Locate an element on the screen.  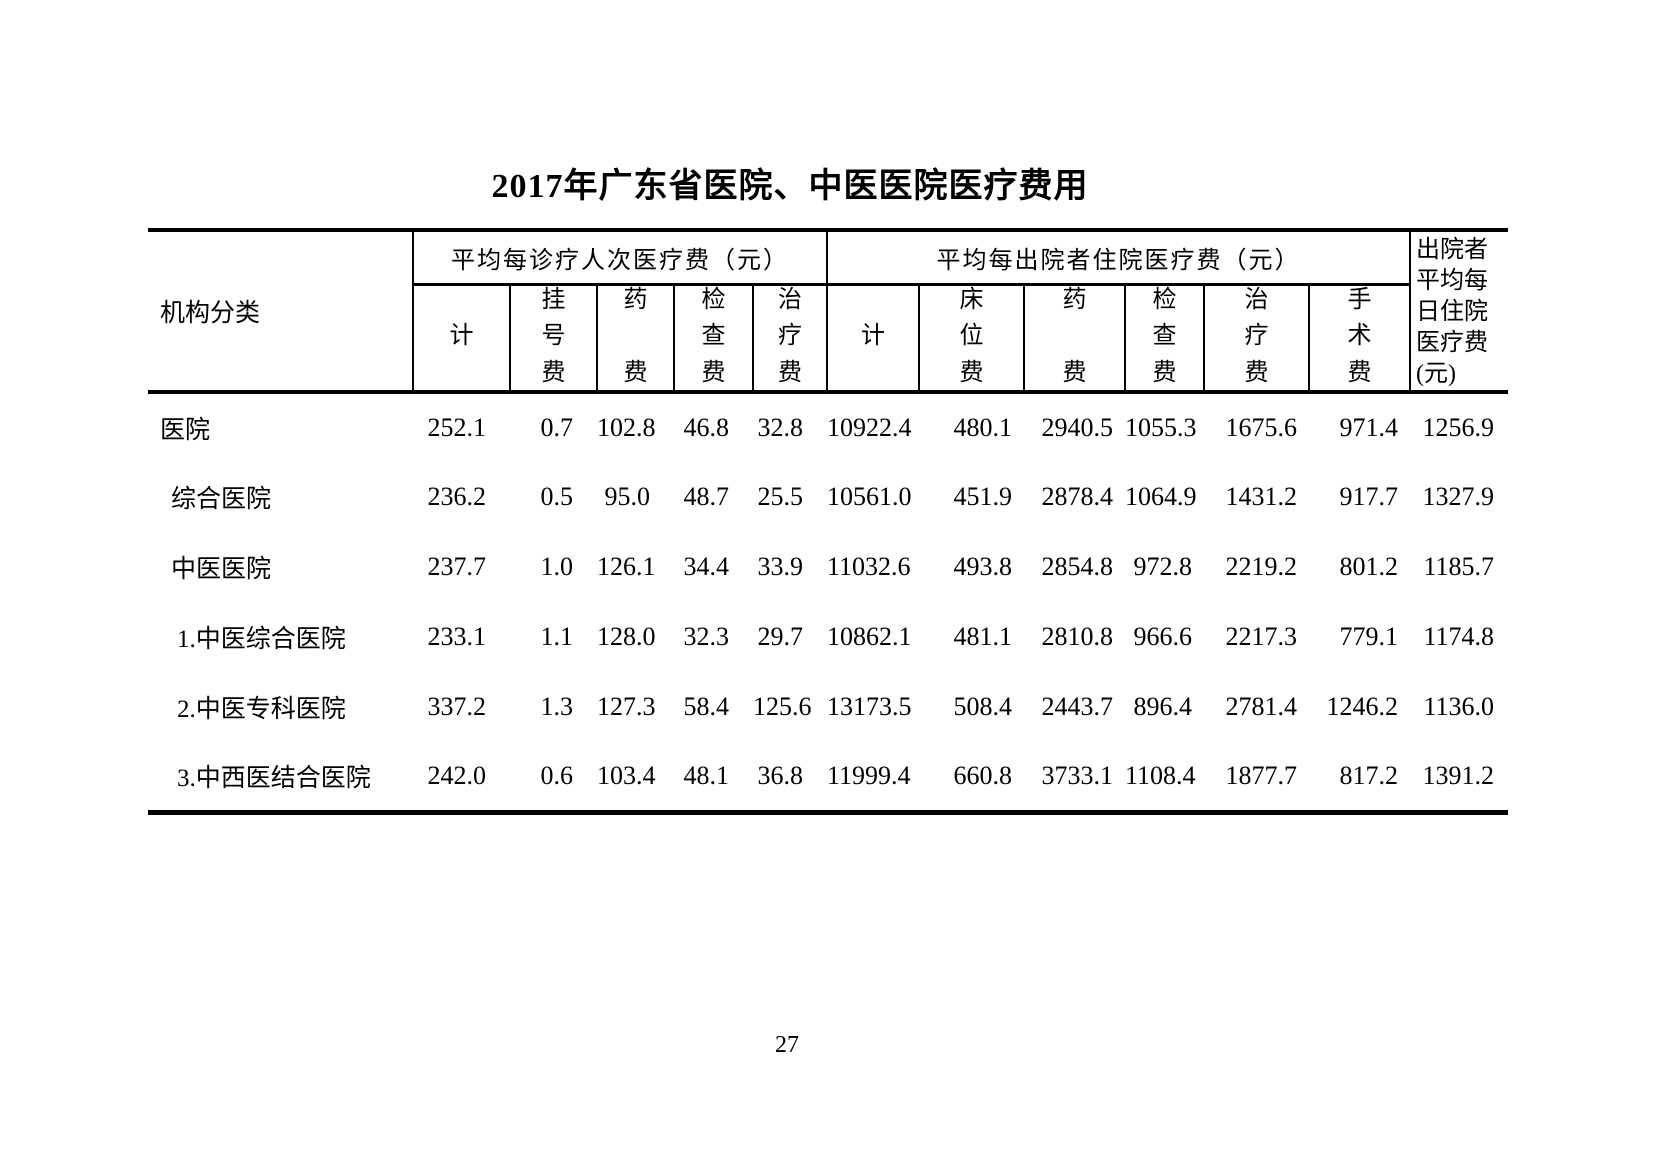
cell-value: 10862.1 is located at coordinates (869, 636).